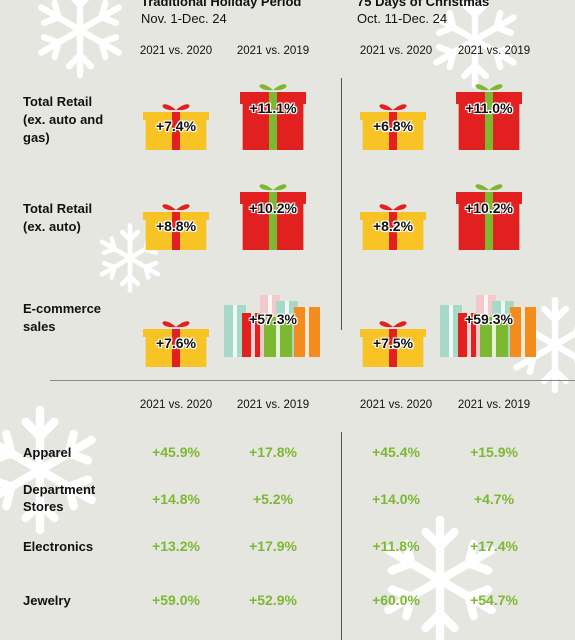  What do you see at coordinates (47, 600) in the screenshot?
I see `category-jewelry: Jewelry` at bounding box center [47, 600].